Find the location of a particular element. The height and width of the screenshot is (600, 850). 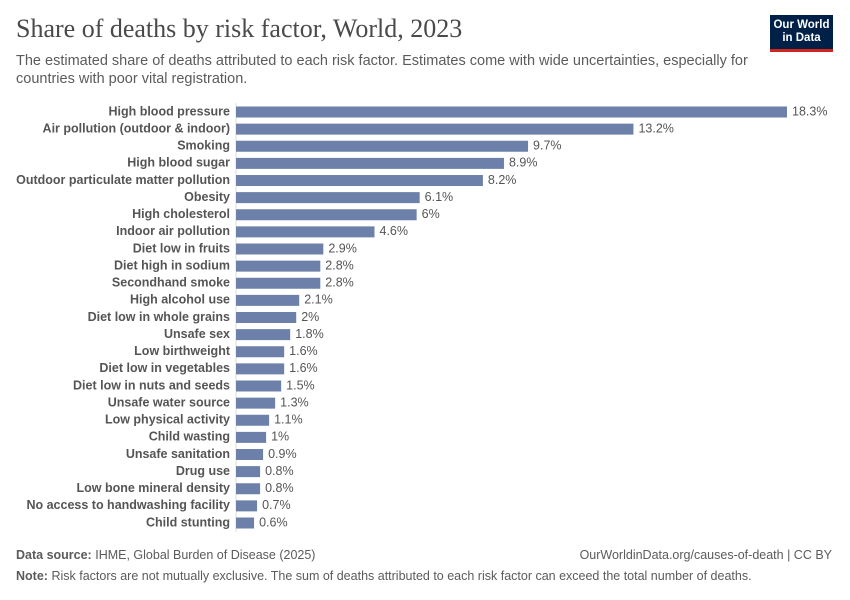

value-label: 2.1% is located at coordinates (318, 300).